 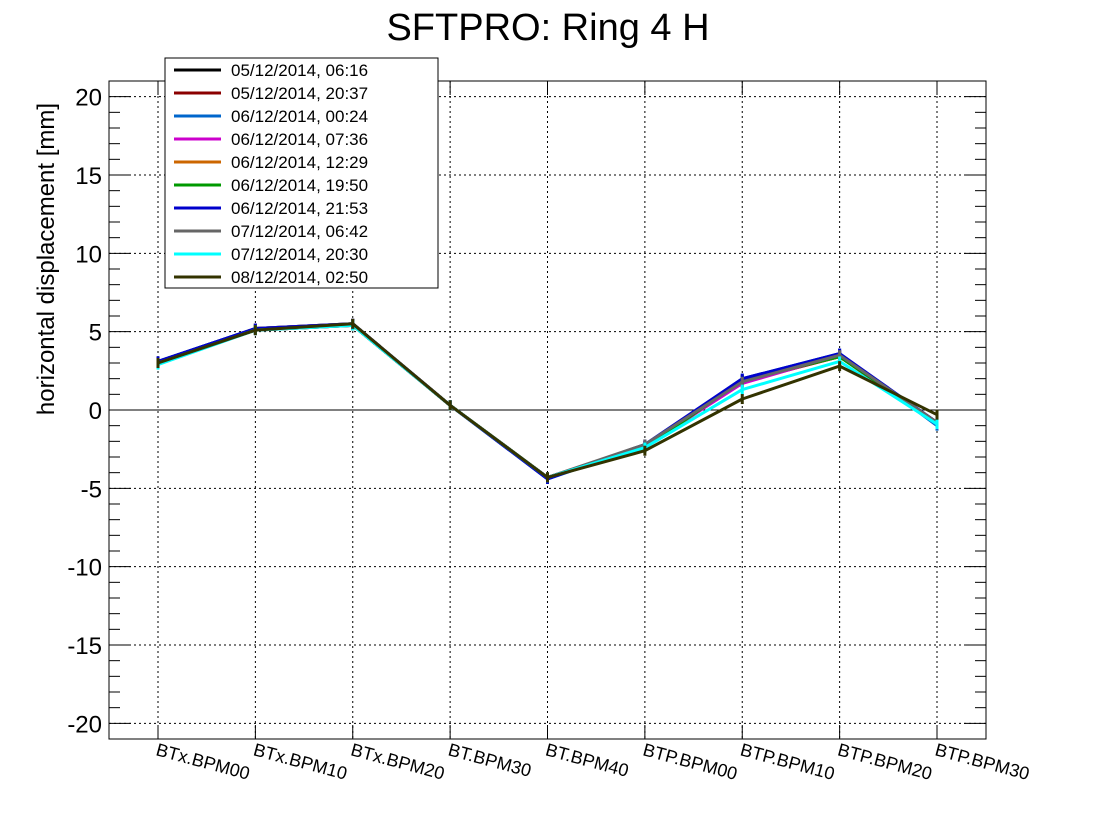 I want to click on legend-label: 06/12/2014, 12:29, so click(x=299, y=162).